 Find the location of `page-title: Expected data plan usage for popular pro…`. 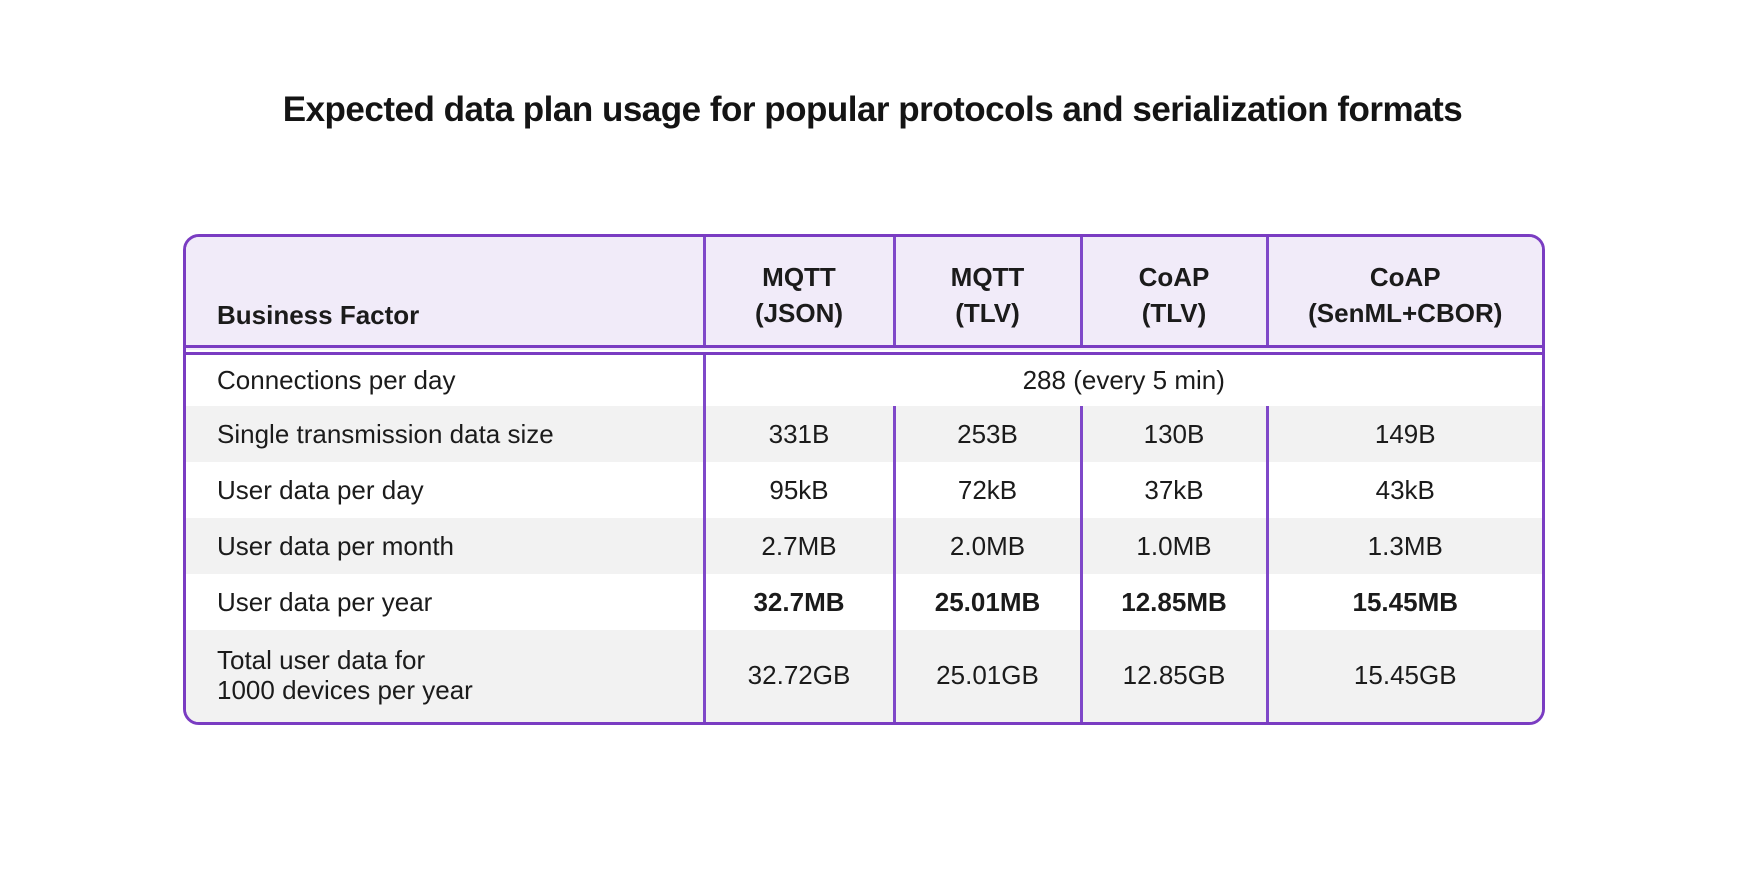

page-title: Expected data plan usage for popular pro… is located at coordinates (872, 109).